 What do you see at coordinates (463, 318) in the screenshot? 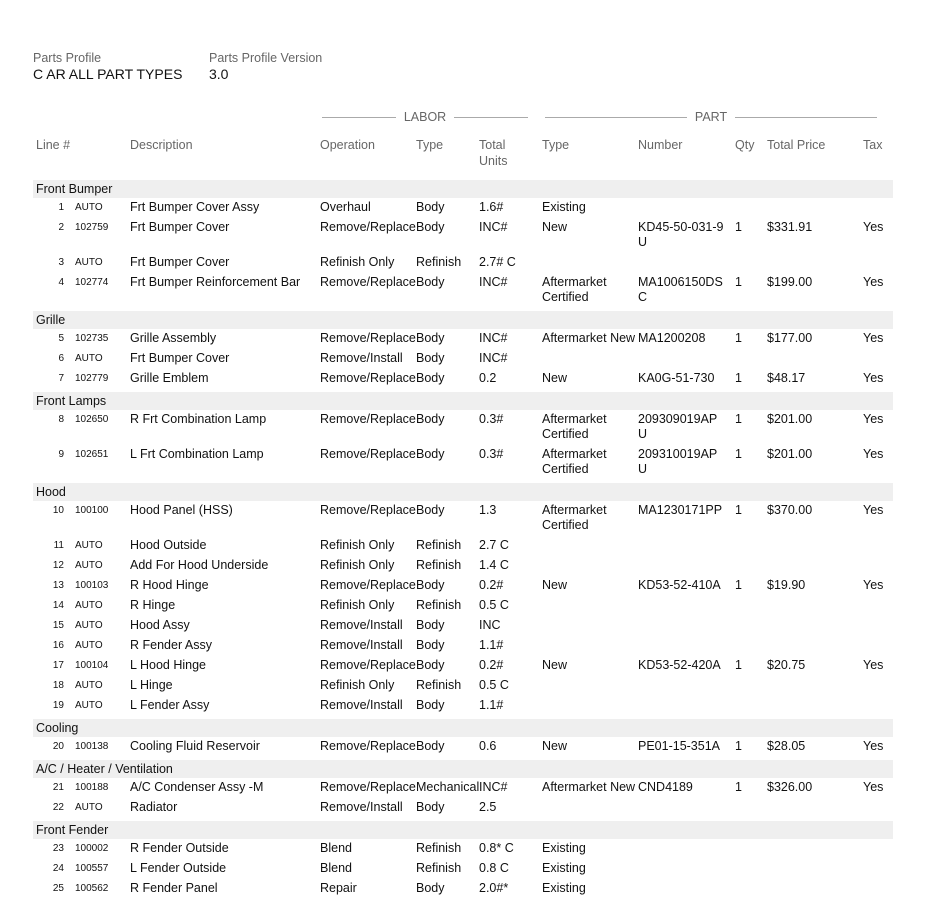
I see `group-header: Grille` at bounding box center [463, 318].